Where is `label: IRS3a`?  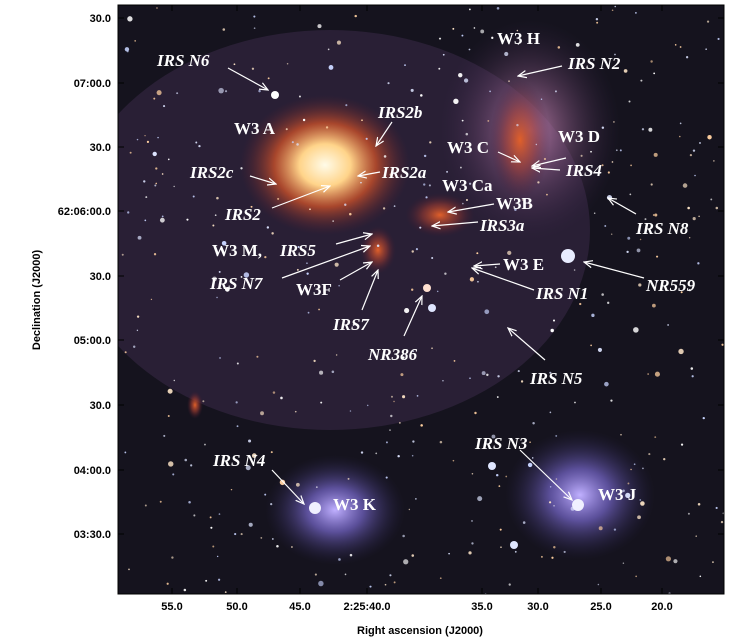 label: IRS3a is located at coordinates (502, 225).